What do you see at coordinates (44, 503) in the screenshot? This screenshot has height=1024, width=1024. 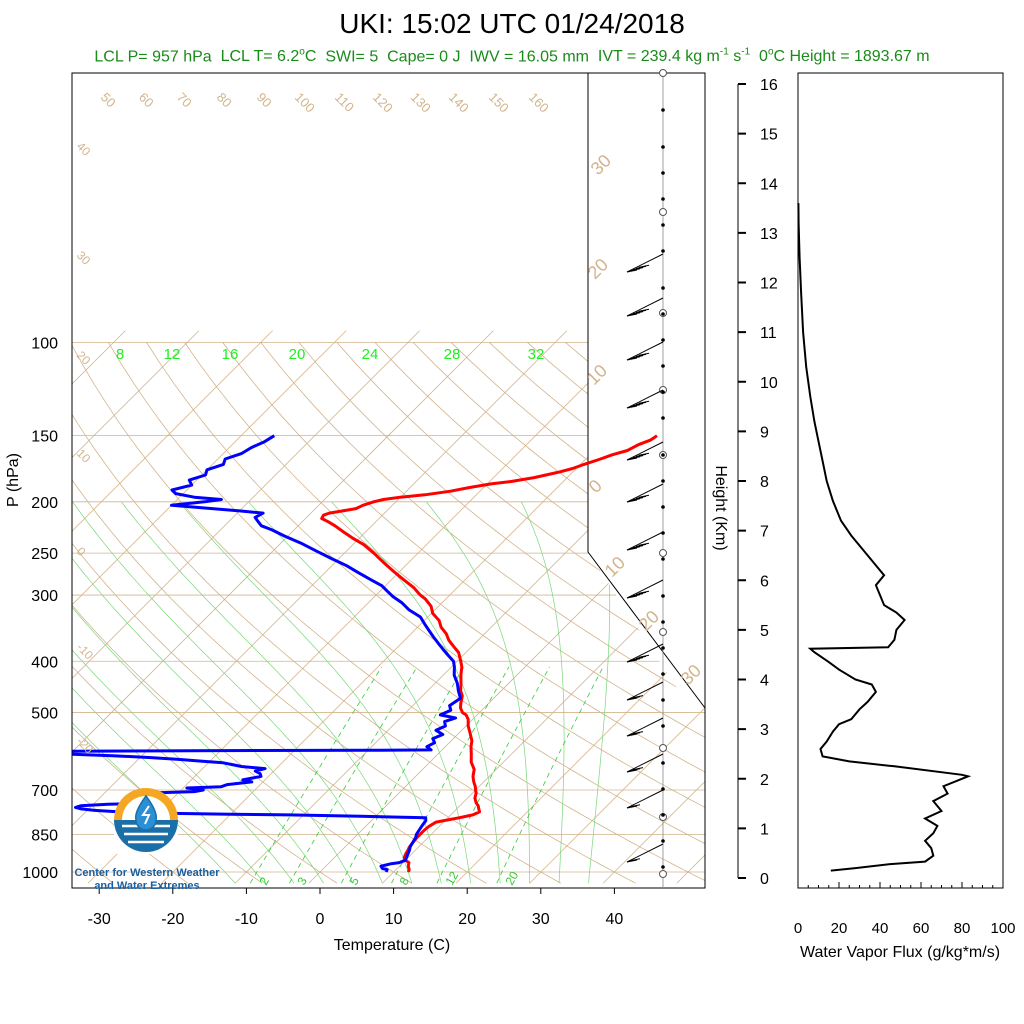 I see `y-tick-label: 200` at bounding box center [44, 503].